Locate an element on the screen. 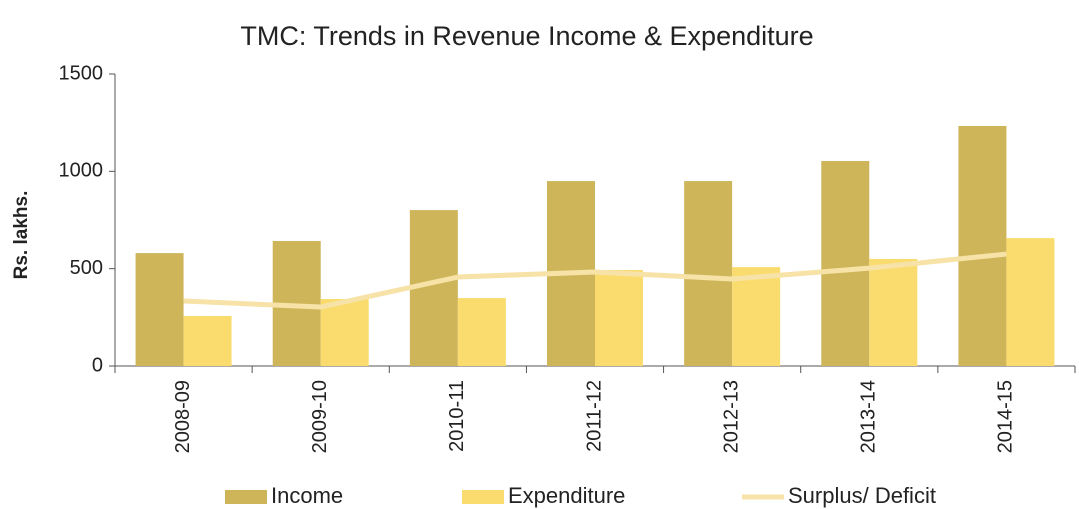 The height and width of the screenshot is (509, 1079). x-tick-label: 2009-10 is located at coordinates (320, 416).